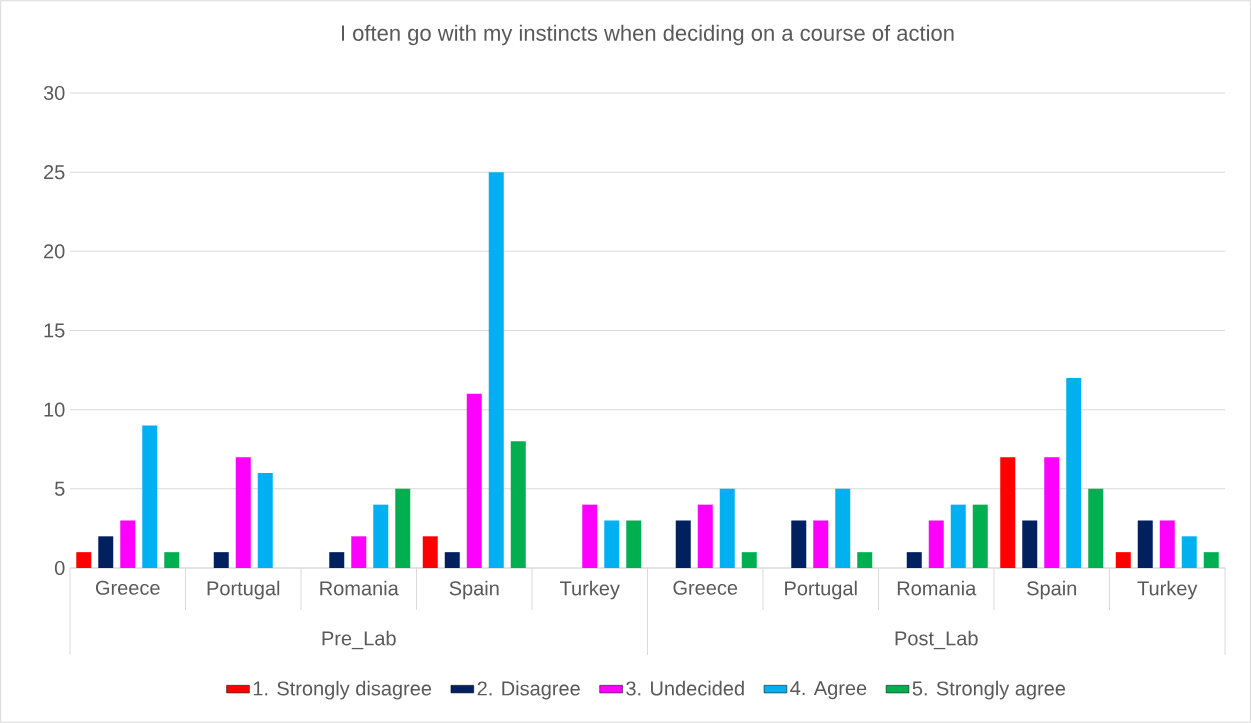 The image size is (1251, 723). Describe the element at coordinates (54, 409) in the screenshot. I see `y-tick-label: 10` at that location.